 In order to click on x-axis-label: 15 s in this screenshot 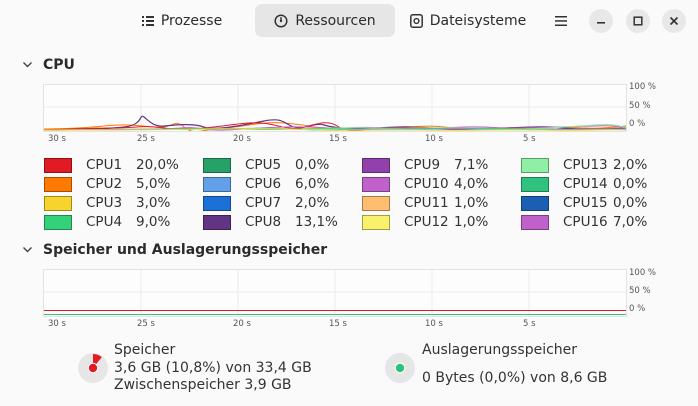, I will do `click(338, 324)`.